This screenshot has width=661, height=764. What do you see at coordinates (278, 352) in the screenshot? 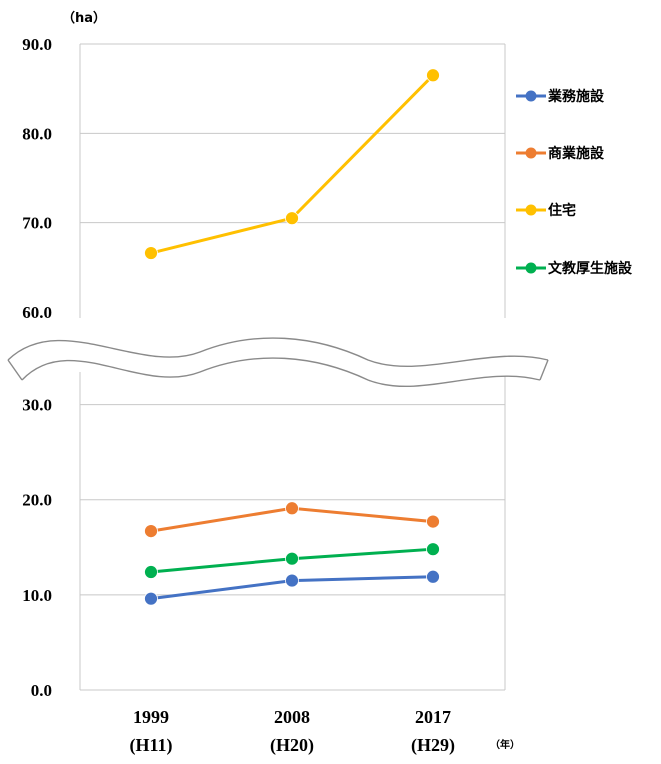
I see `axis-break-line-top` at bounding box center [278, 352].